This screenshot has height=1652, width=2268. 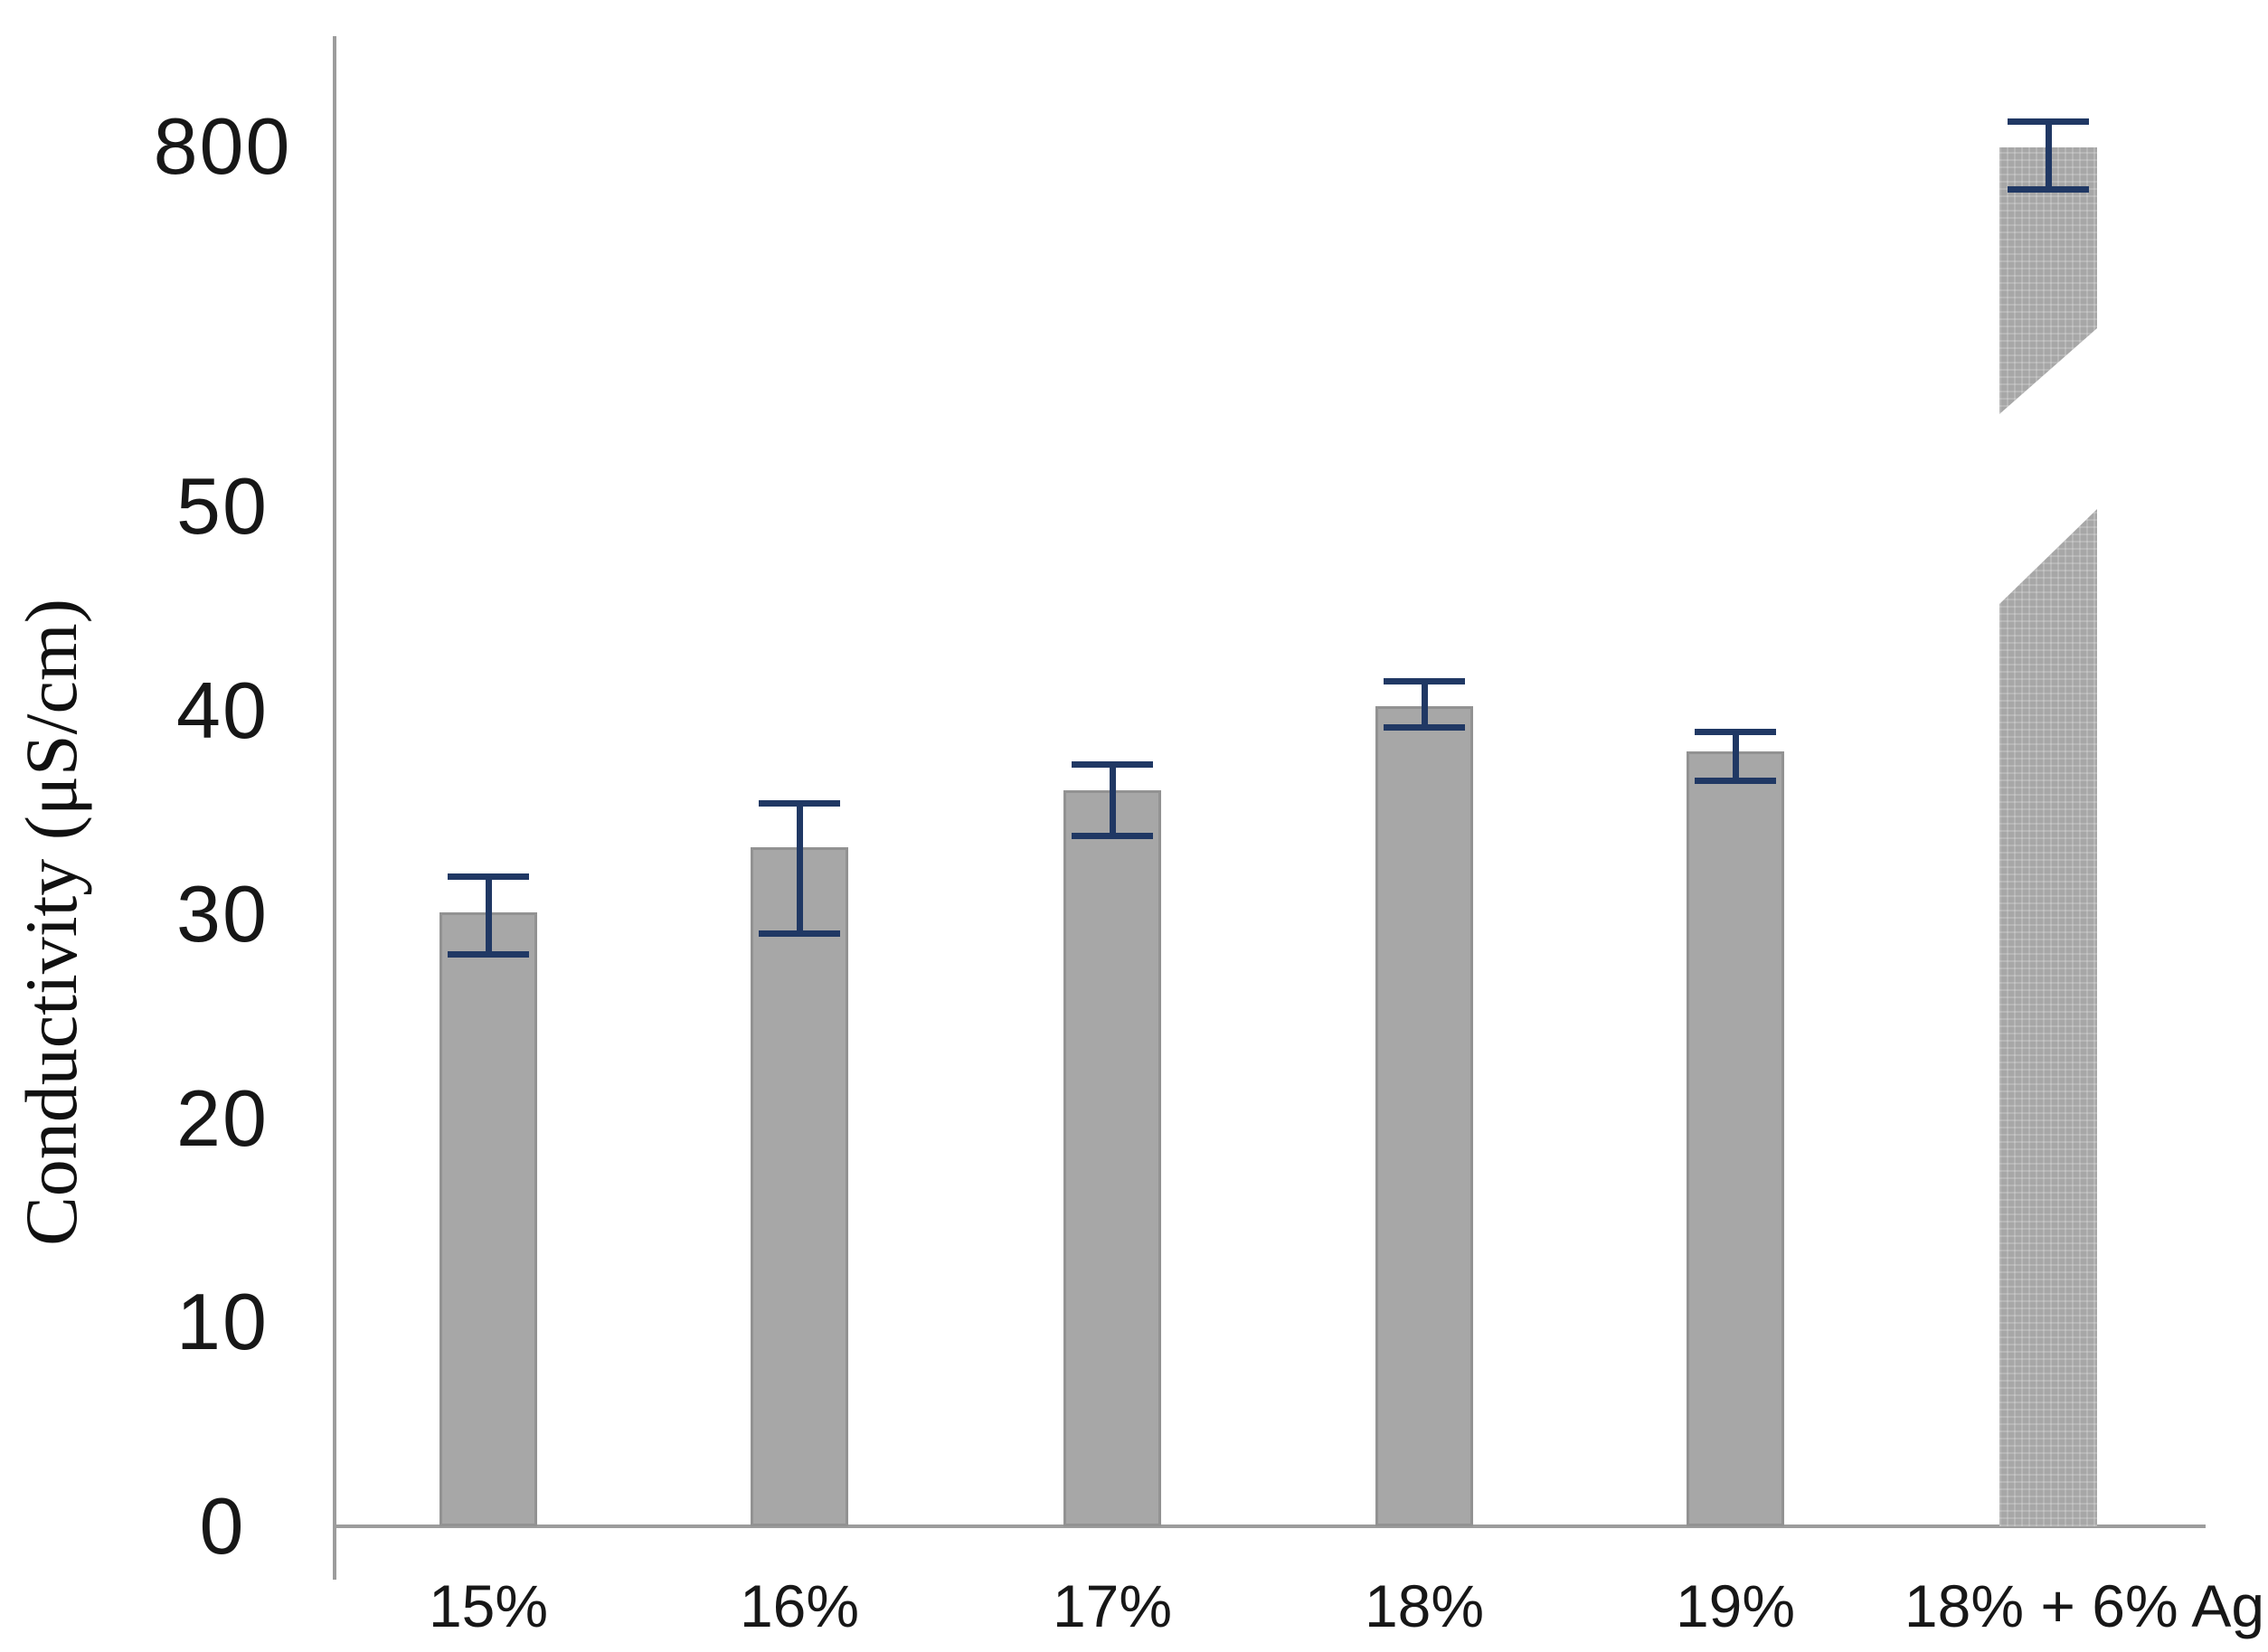 I want to click on x-category-label: 19%, so click(x=1735, y=1605).